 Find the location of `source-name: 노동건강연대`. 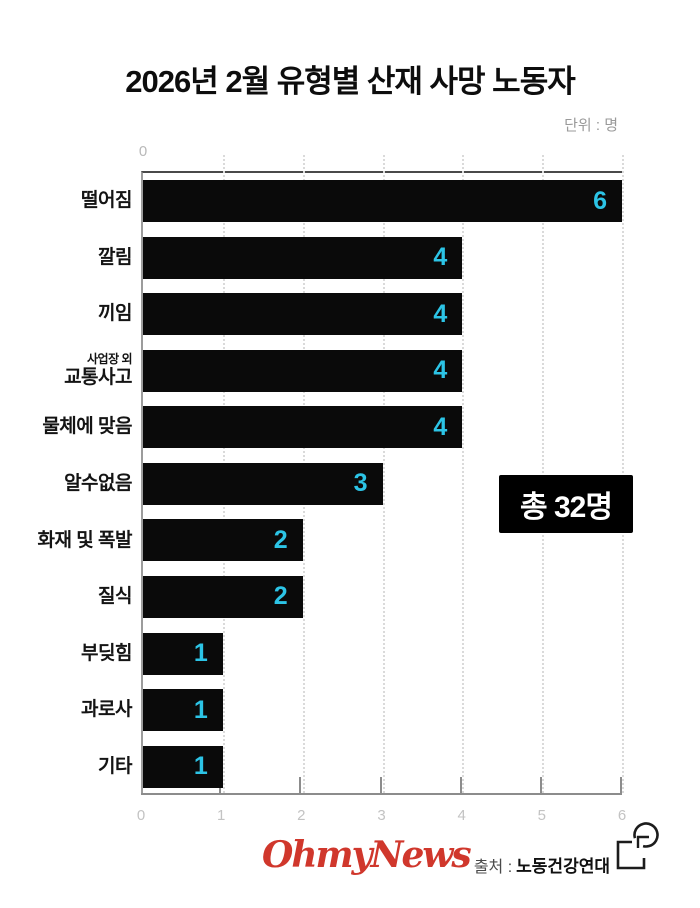

source-name: 노동건강연대 is located at coordinates (563, 866).